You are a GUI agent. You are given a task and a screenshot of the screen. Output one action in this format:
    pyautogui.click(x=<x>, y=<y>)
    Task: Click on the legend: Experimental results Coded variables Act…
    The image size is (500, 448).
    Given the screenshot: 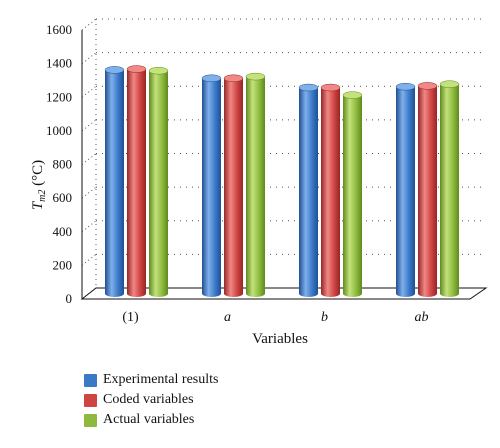 What is the action you would take?
    pyautogui.click(x=151, y=400)
    